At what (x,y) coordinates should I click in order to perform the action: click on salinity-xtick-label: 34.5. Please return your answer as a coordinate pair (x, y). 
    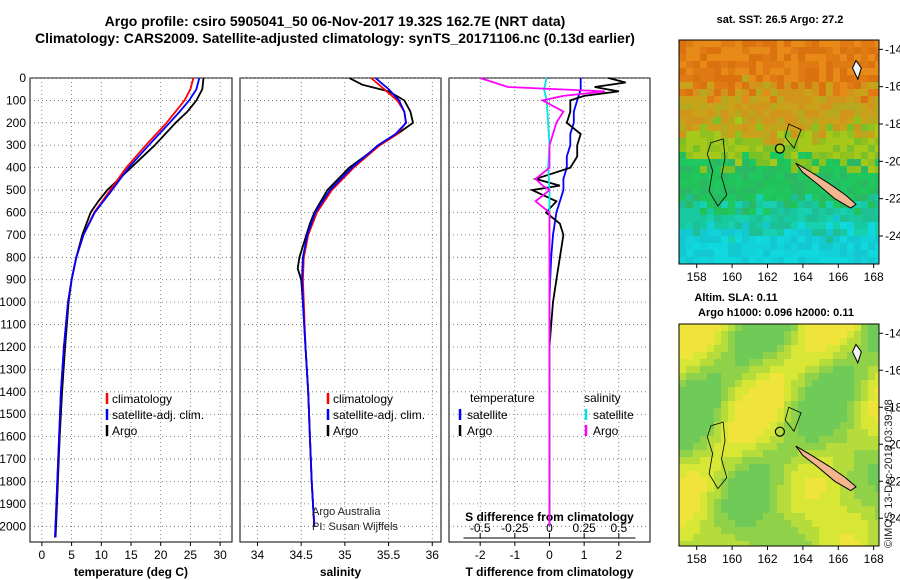
    Looking at the image, I should click on (301, 555).